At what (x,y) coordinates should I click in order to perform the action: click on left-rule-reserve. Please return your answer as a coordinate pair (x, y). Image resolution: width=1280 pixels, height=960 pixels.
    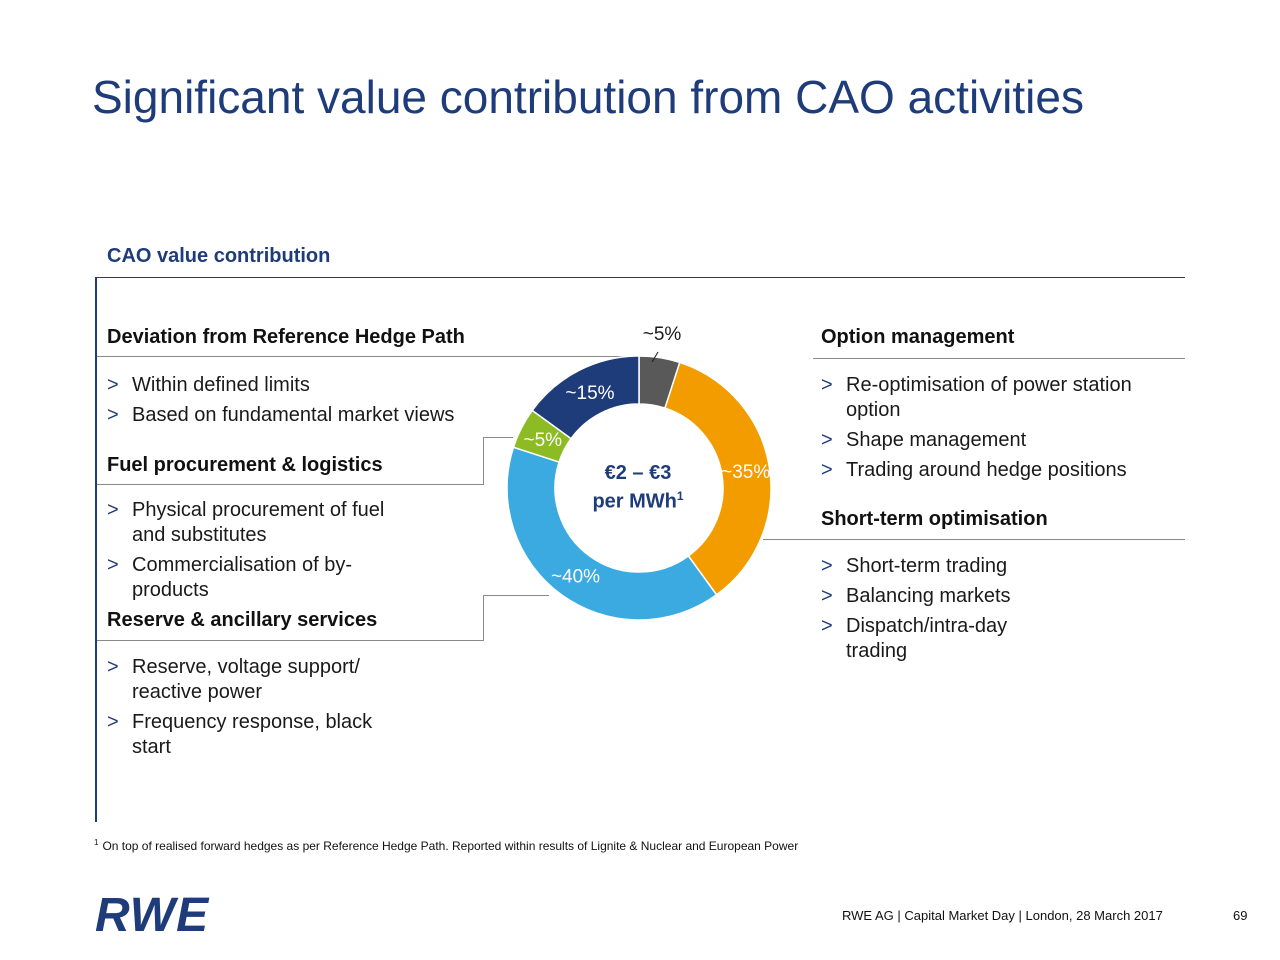
    Looking at the image, I should click on (290, 640).